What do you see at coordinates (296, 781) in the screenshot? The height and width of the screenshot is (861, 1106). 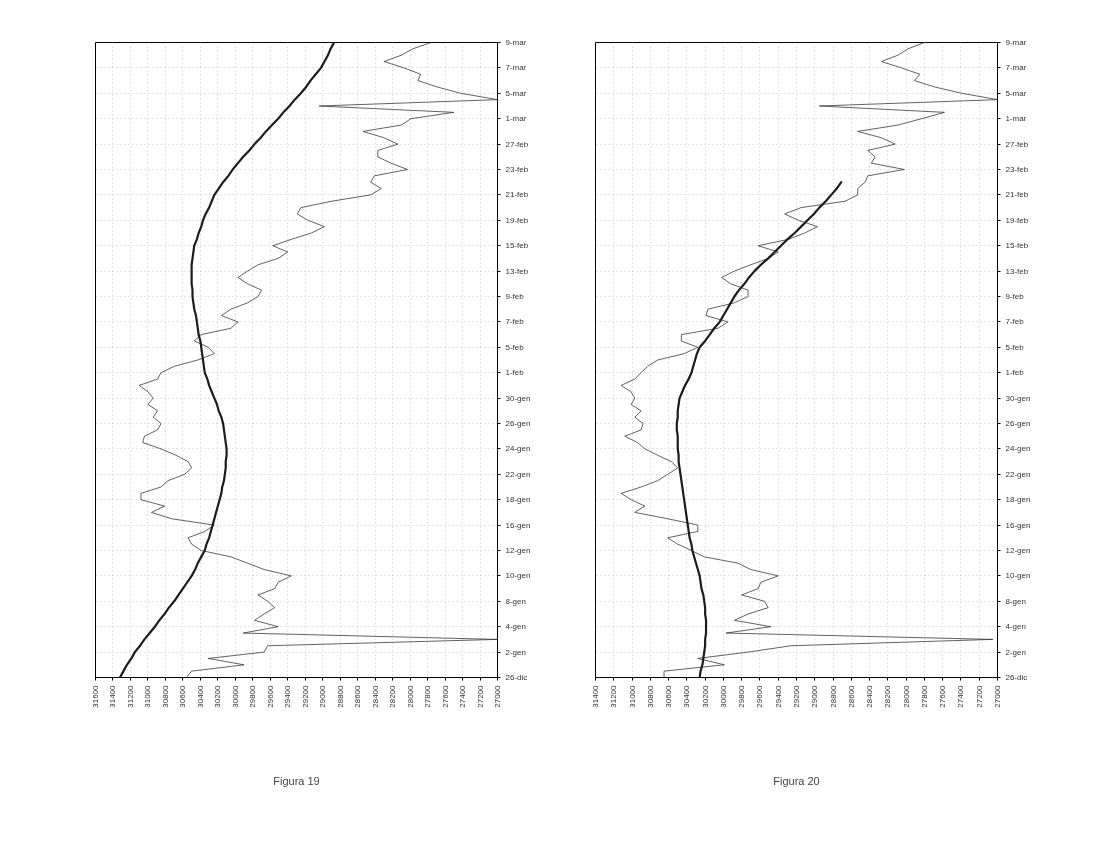 I see `text: Figura 19` at bounding box center [296, 781].